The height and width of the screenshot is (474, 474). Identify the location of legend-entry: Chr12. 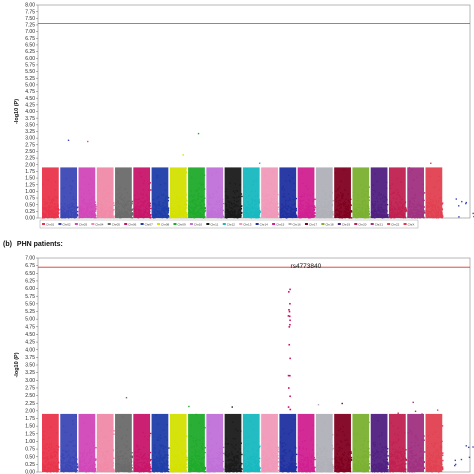
(231, 225).